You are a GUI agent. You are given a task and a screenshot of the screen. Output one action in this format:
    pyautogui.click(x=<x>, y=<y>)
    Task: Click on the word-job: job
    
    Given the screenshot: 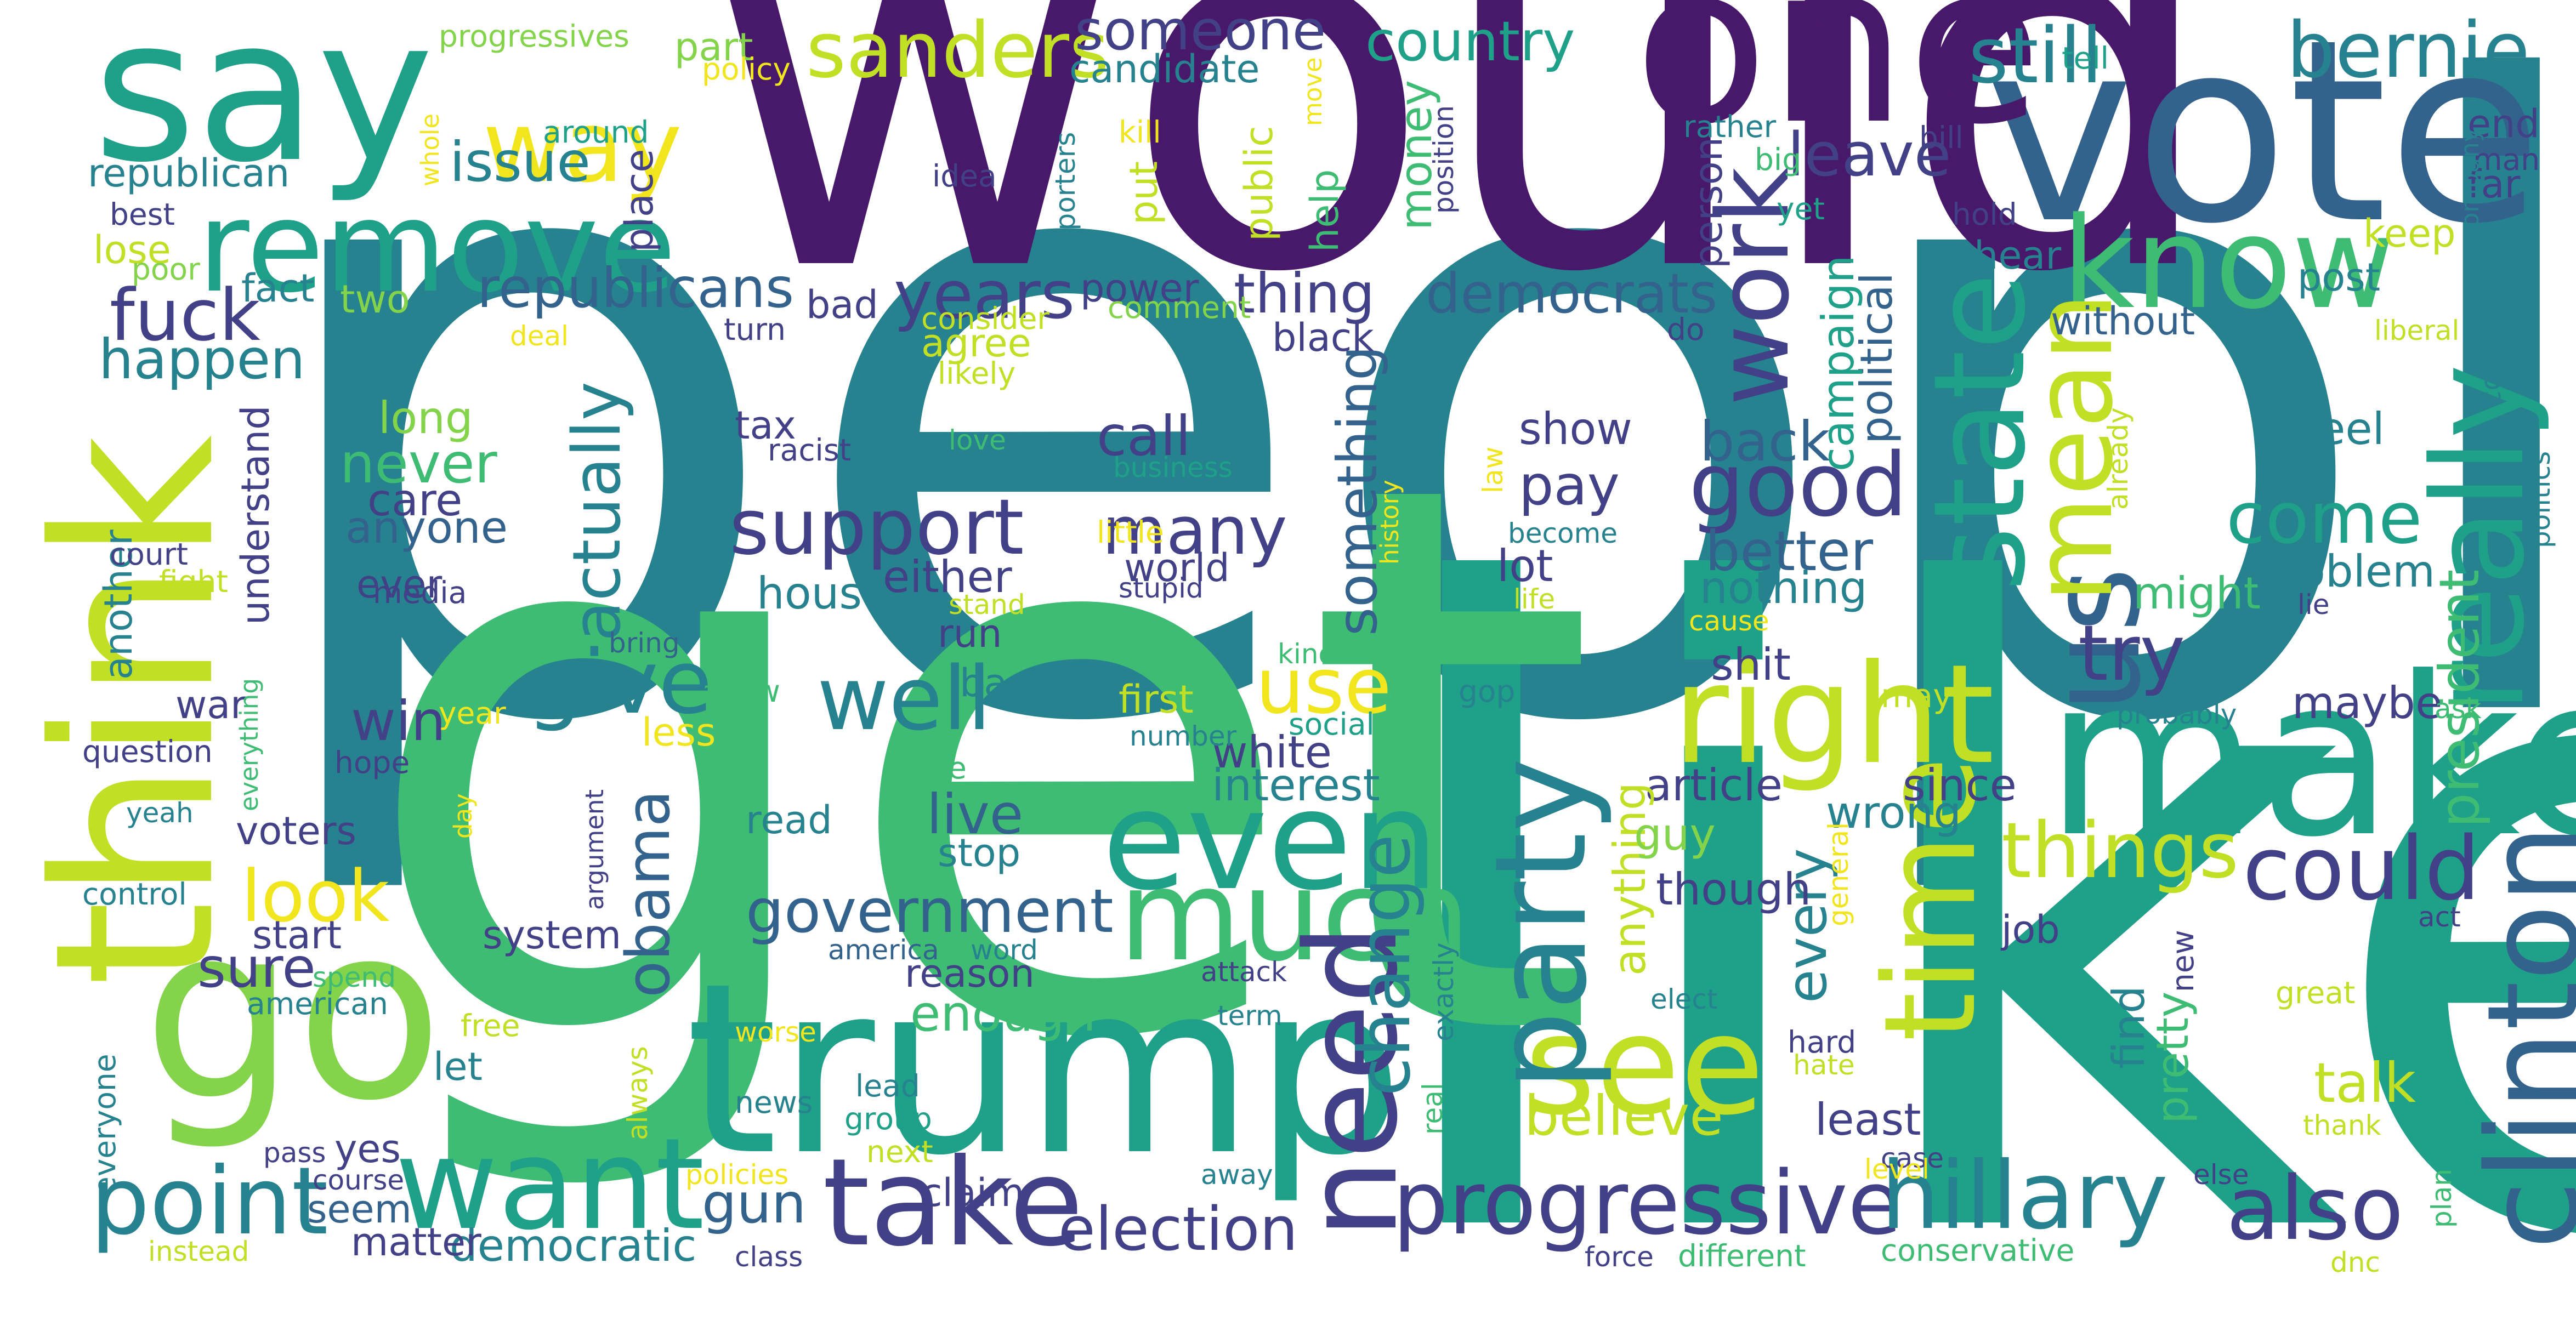 What is the action you would take?
    pyautogui.click(x=2030, y=929)
    